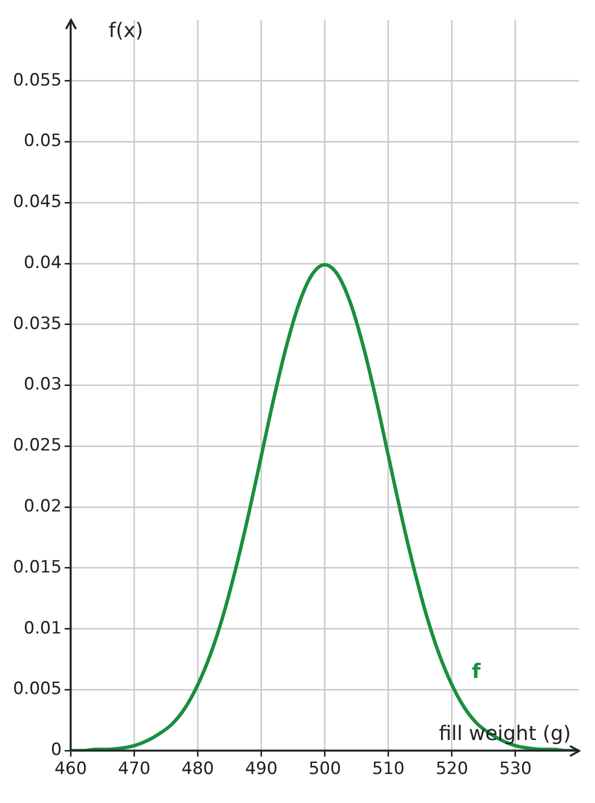  I want to click on y-tick-label: 0, so click(56, 750).